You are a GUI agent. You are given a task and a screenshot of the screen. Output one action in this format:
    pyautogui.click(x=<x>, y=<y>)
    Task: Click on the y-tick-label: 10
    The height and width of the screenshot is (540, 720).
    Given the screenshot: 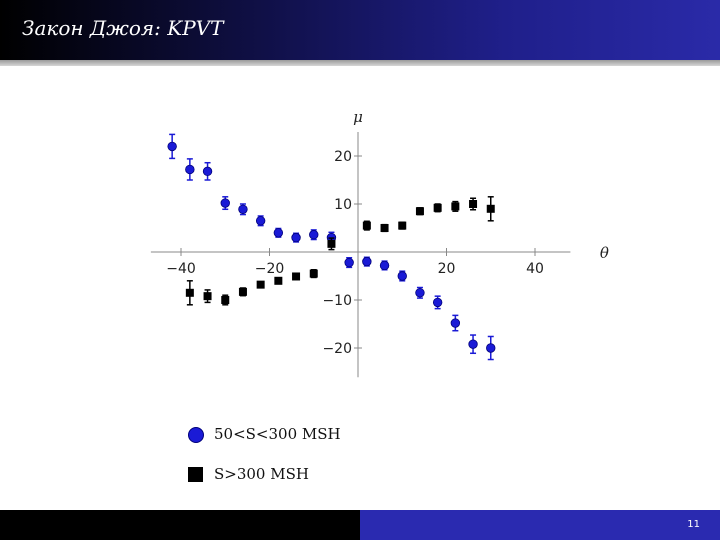 What is the action you would take?
    pyautogui.click(x=343, y=205)
    